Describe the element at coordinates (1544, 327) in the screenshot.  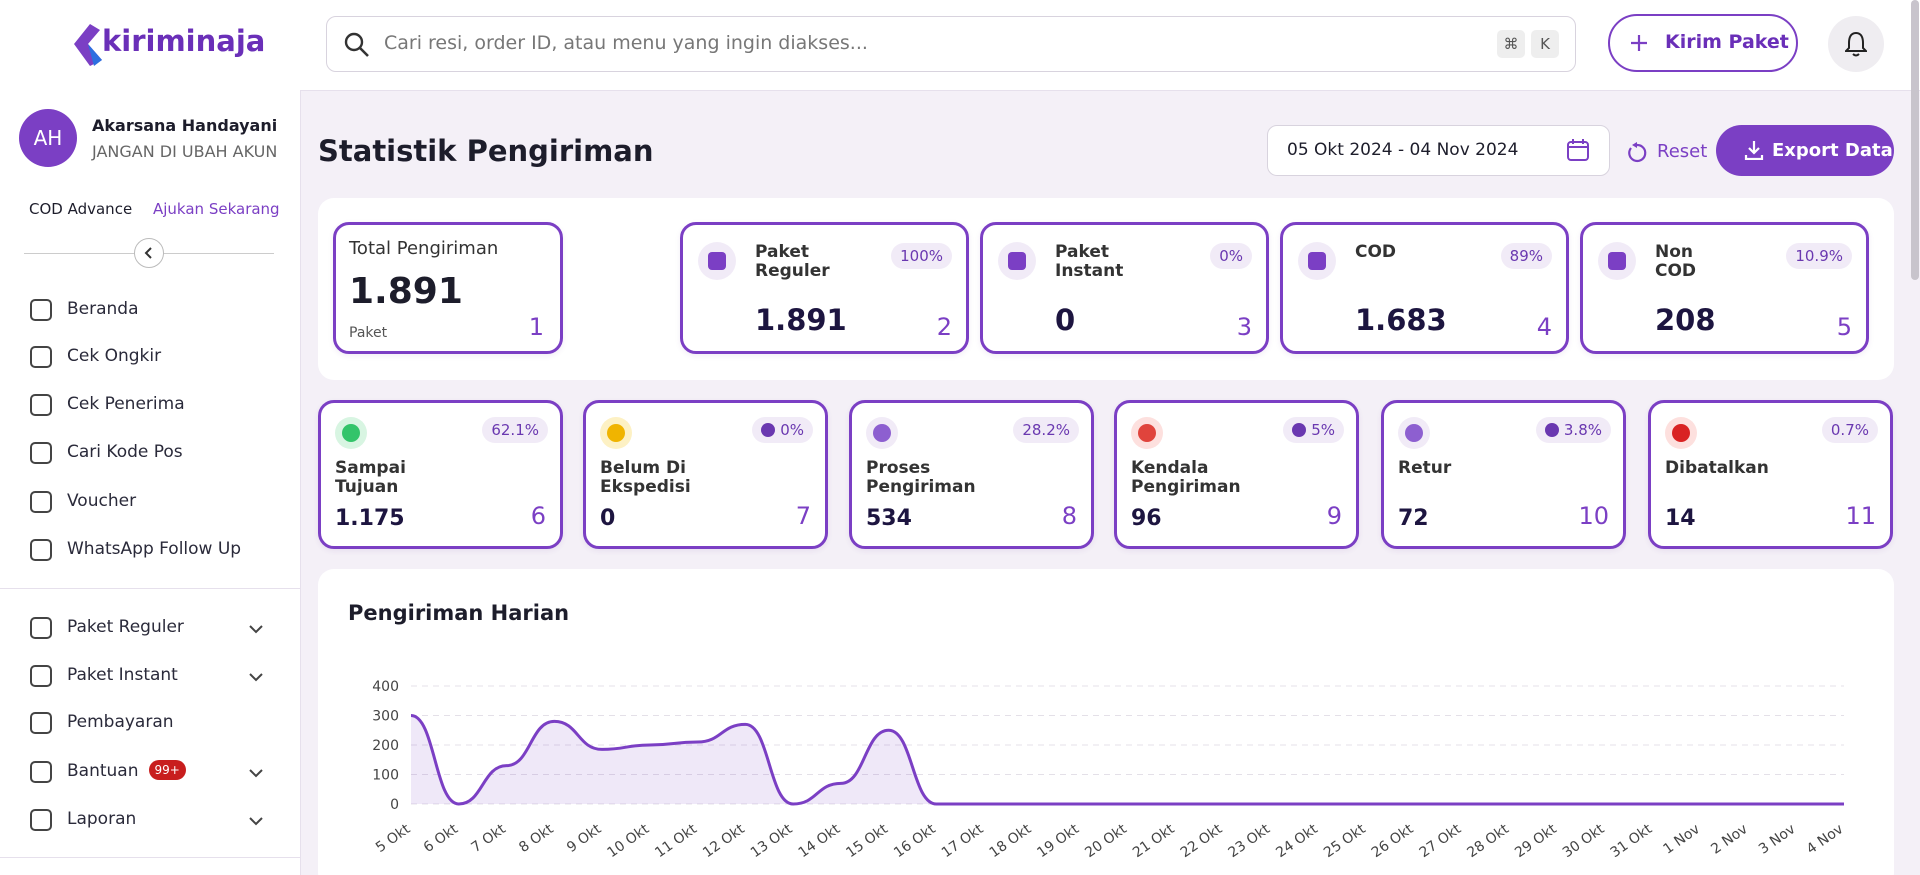
I see `card-index: 4` at that location.